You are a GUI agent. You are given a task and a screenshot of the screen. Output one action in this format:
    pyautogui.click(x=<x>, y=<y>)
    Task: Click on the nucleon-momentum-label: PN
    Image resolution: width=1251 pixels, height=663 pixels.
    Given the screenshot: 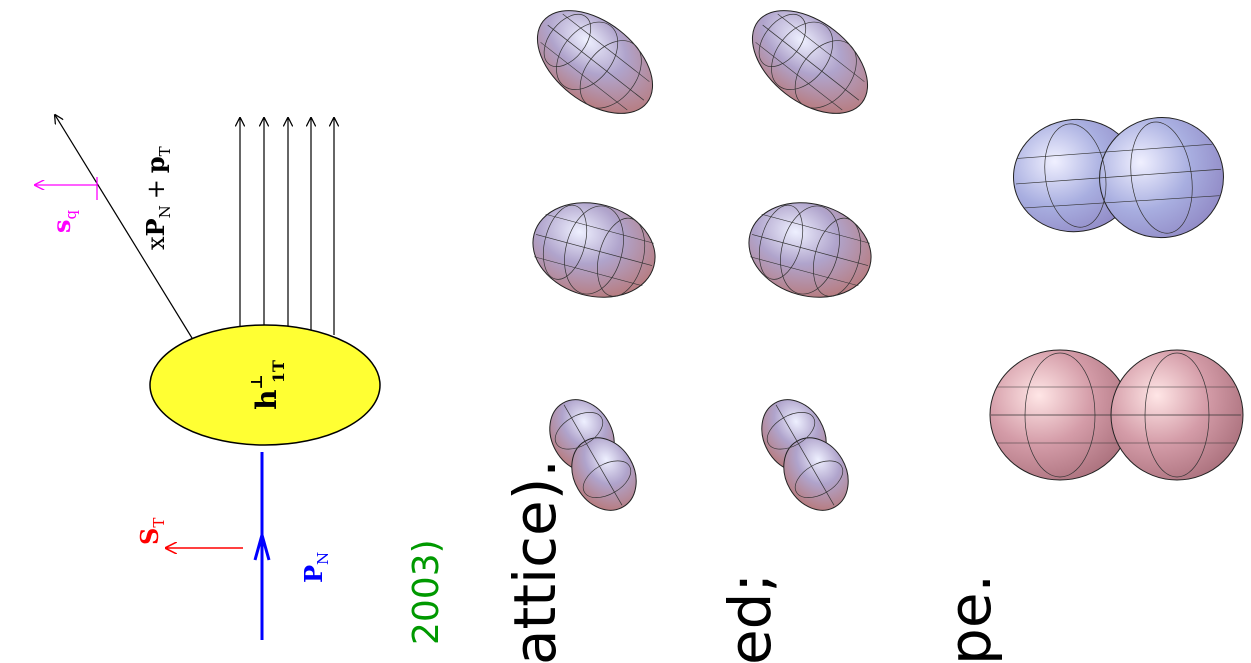 What is the action you would take?
    pyautogui.click(x=315, y=567)
    